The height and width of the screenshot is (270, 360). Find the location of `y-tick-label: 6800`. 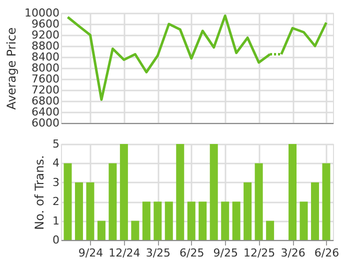

y-tick-label: 6800 is located at coordinates (46, 101).